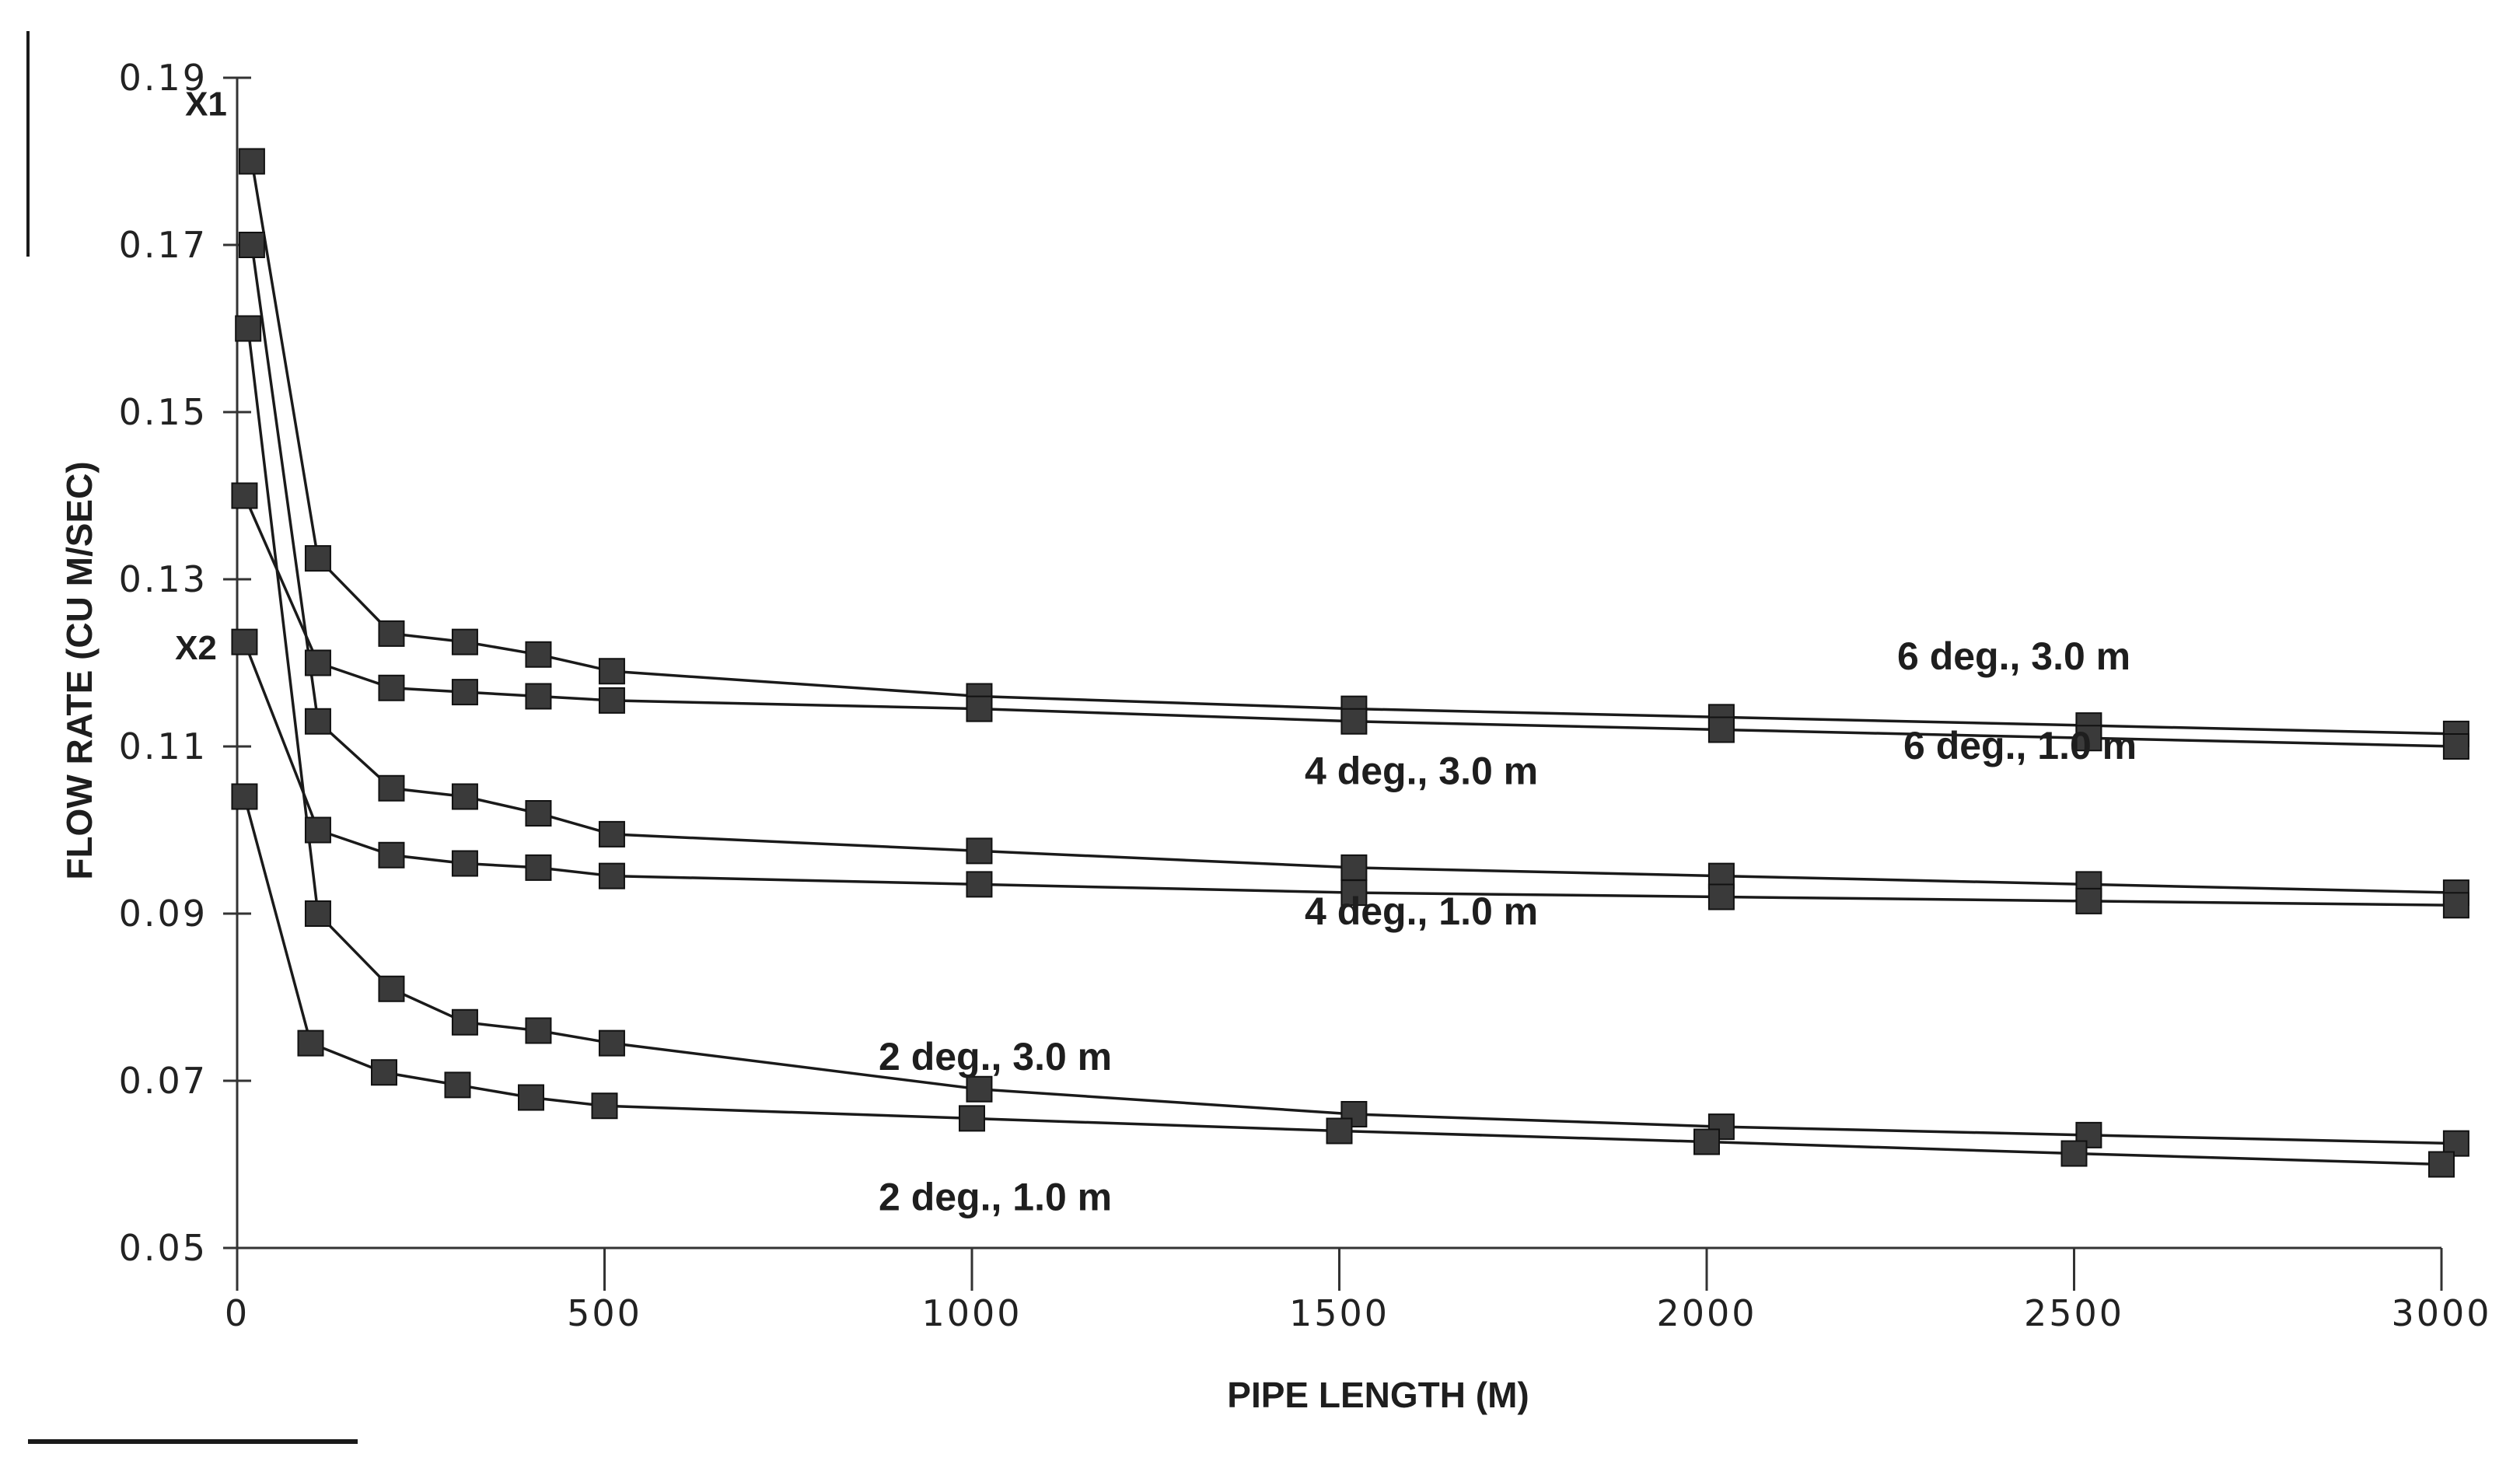 Image resolution: width=2520 pixels, height=1468 pixels. Describe the element at coordinates (79, 670) in the screenshot. I see `y-axis-title: FLOW RATE (CU M/SEC)` at that location.